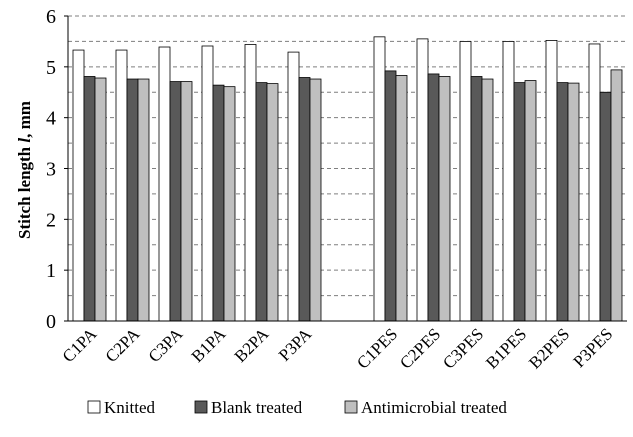  I want to click on y-tick-labels: 0 1 2 3 4 5 6, so click(51, 169).